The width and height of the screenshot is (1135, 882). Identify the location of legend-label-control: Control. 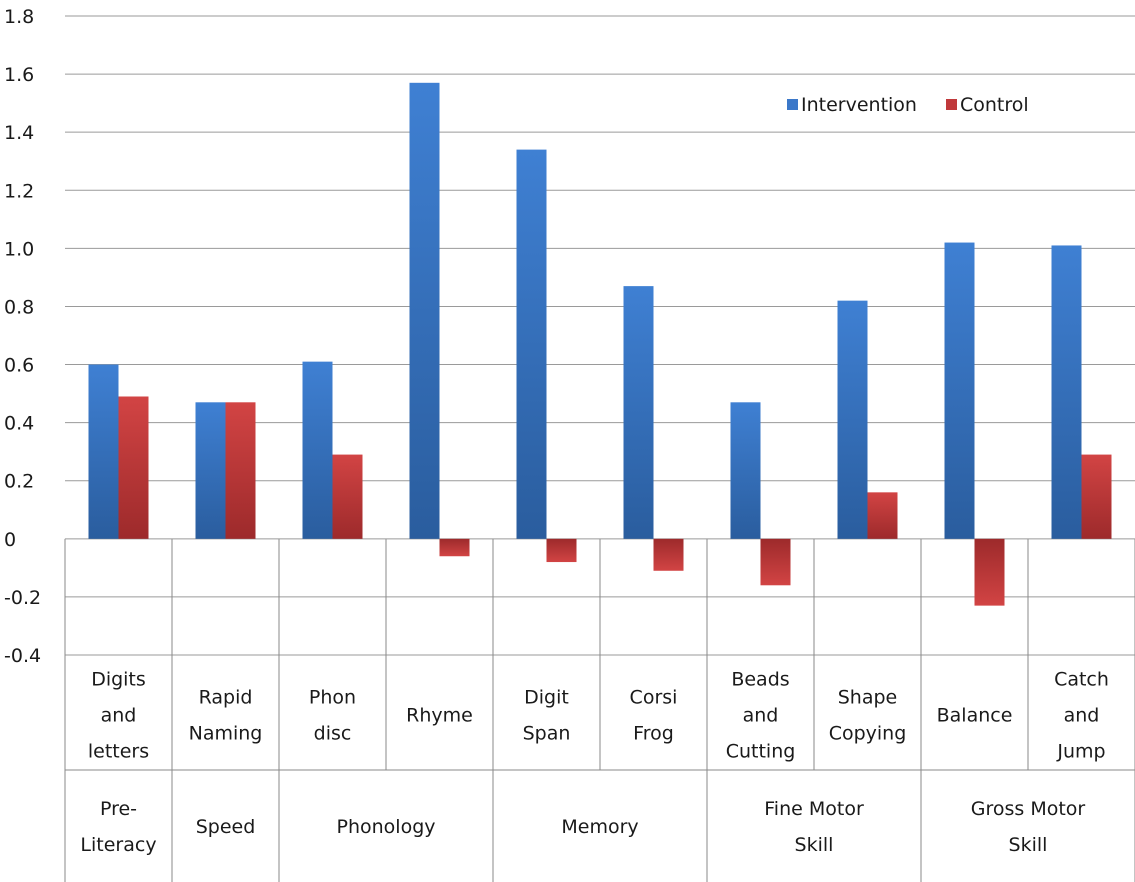
(994, 105).